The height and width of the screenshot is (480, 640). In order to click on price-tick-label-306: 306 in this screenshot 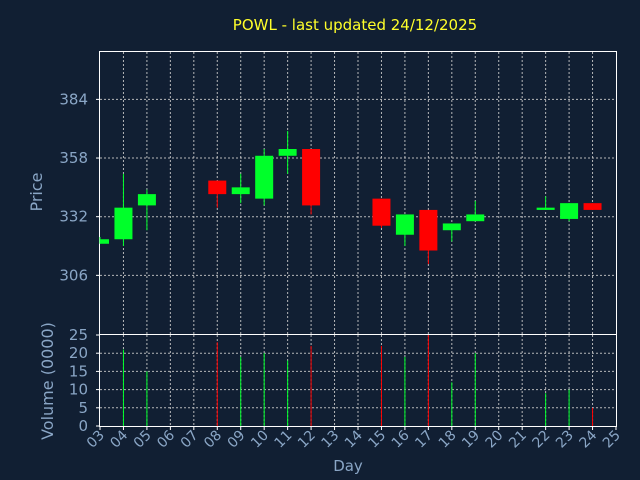, I will do `click(73, 275)`.